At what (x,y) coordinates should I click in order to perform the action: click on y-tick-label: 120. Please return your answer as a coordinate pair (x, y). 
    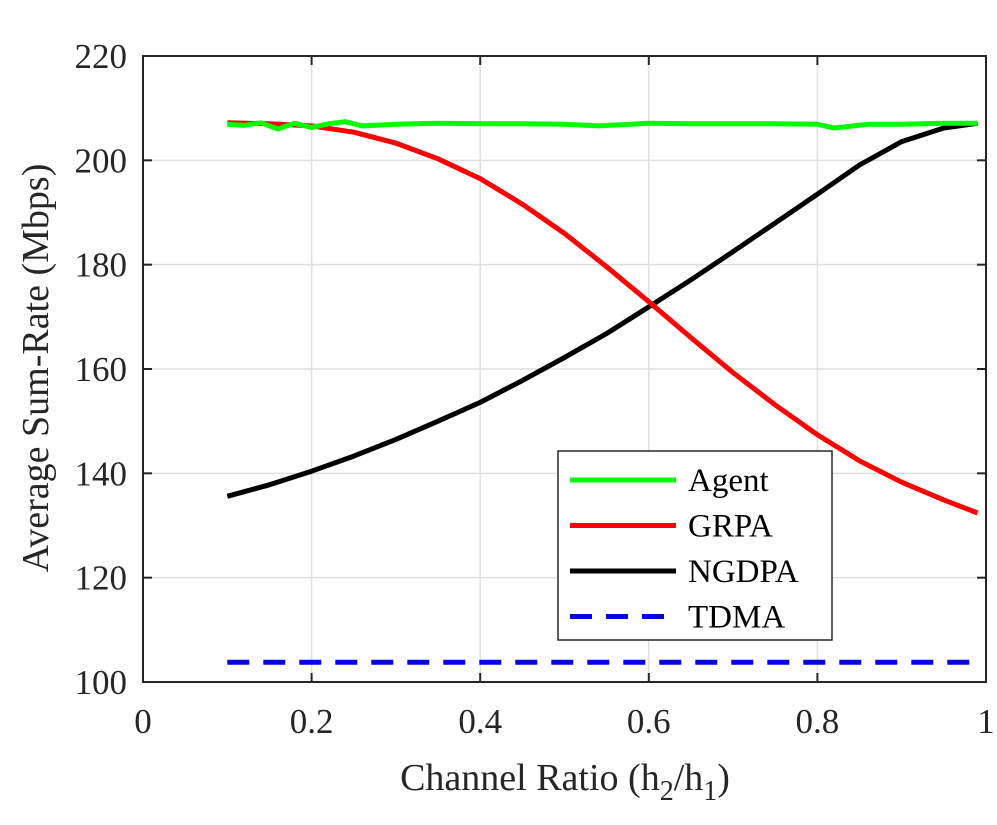
    Looking at the image, I should click on (101, 578).